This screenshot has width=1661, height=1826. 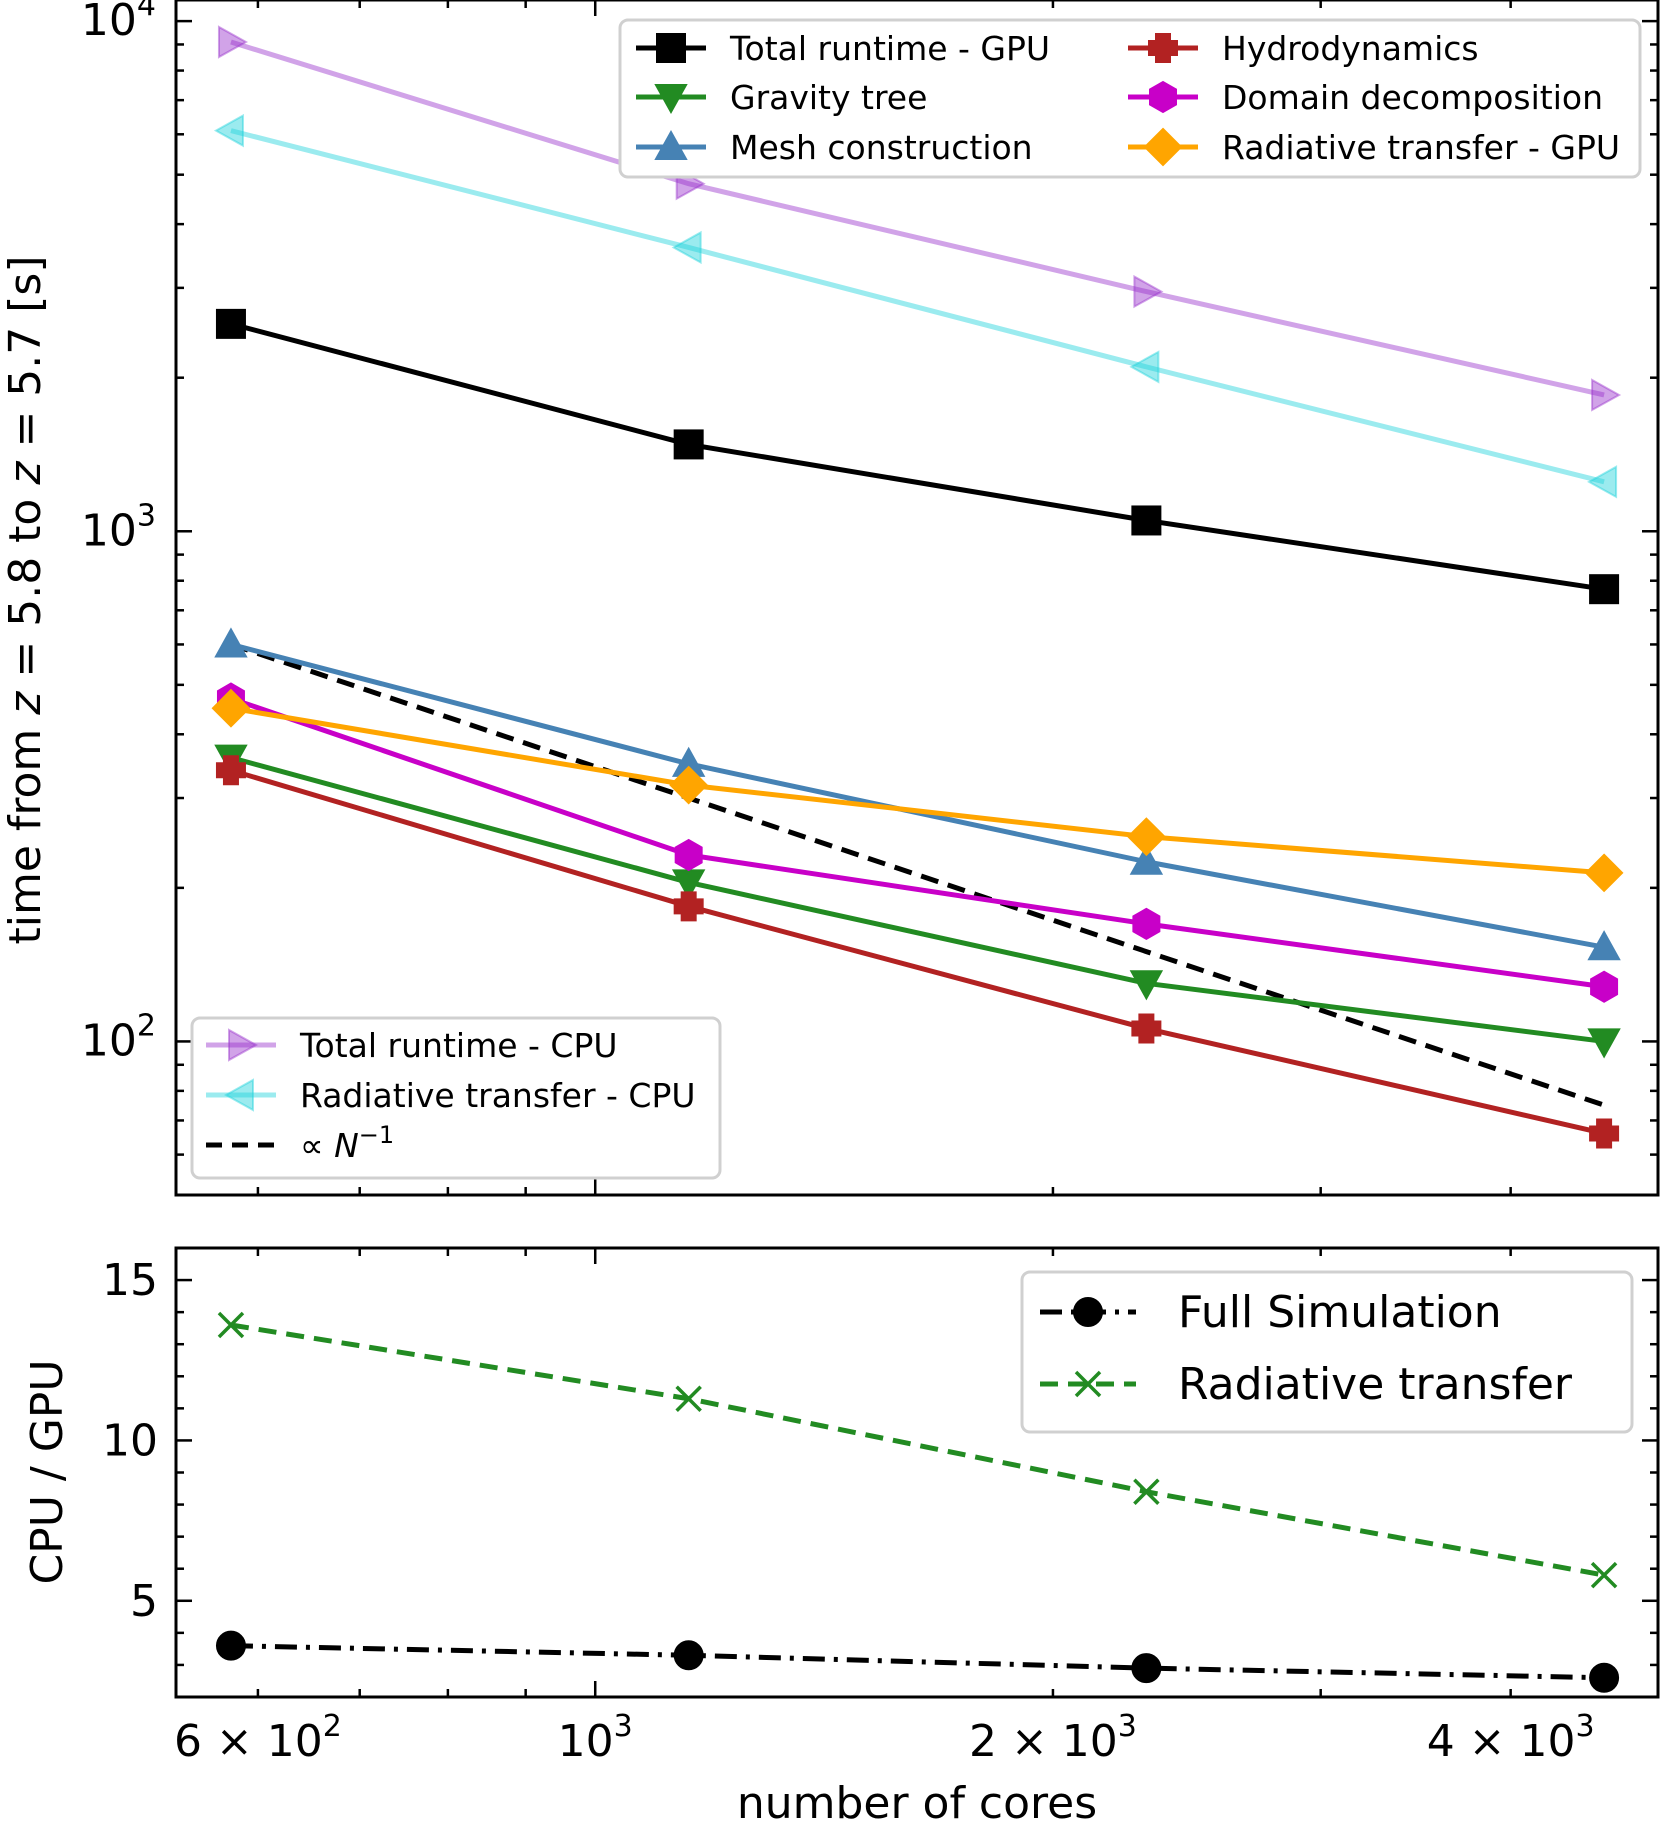 I want to click on legend-label: Total runtime - CPU, so click(x=458, y=1045).